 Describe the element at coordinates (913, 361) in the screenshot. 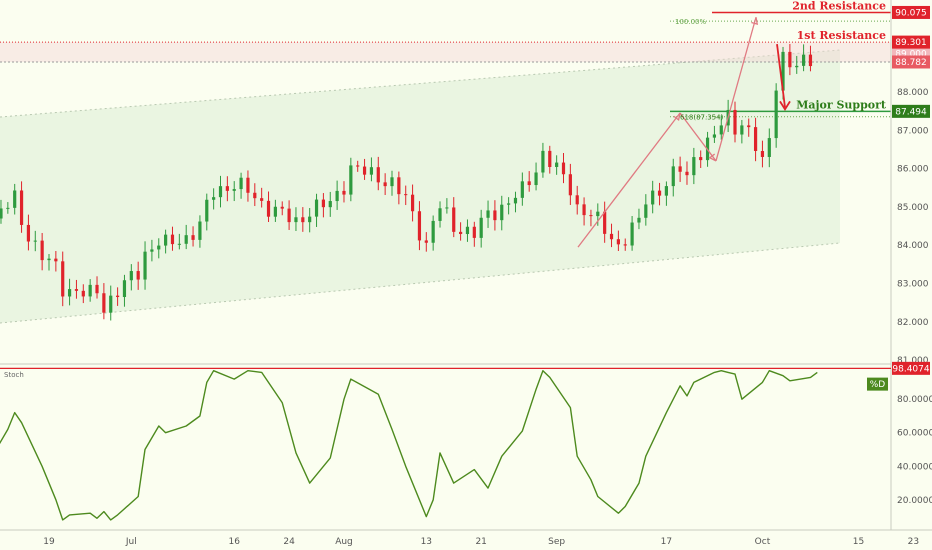

I see `price-tick-label: 81.000` at that location.